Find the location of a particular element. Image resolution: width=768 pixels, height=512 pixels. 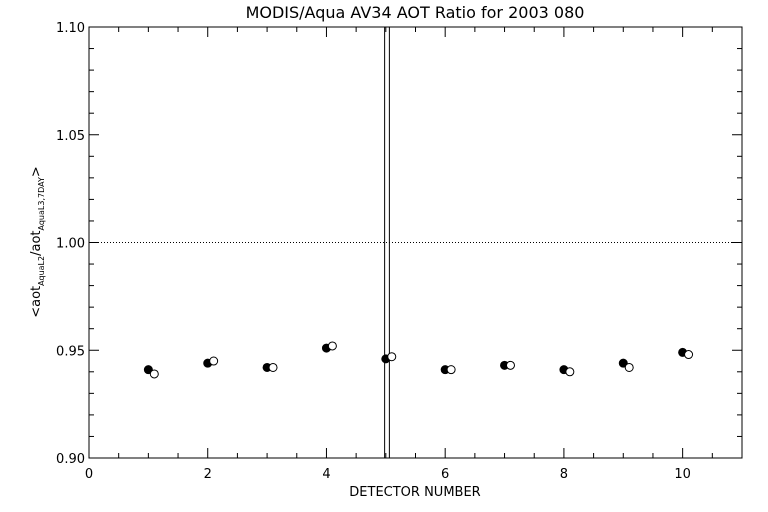

y-axis-label: <aotAquaL2/aotAquaL3,7DAY> is located at coordinates (37, 242).